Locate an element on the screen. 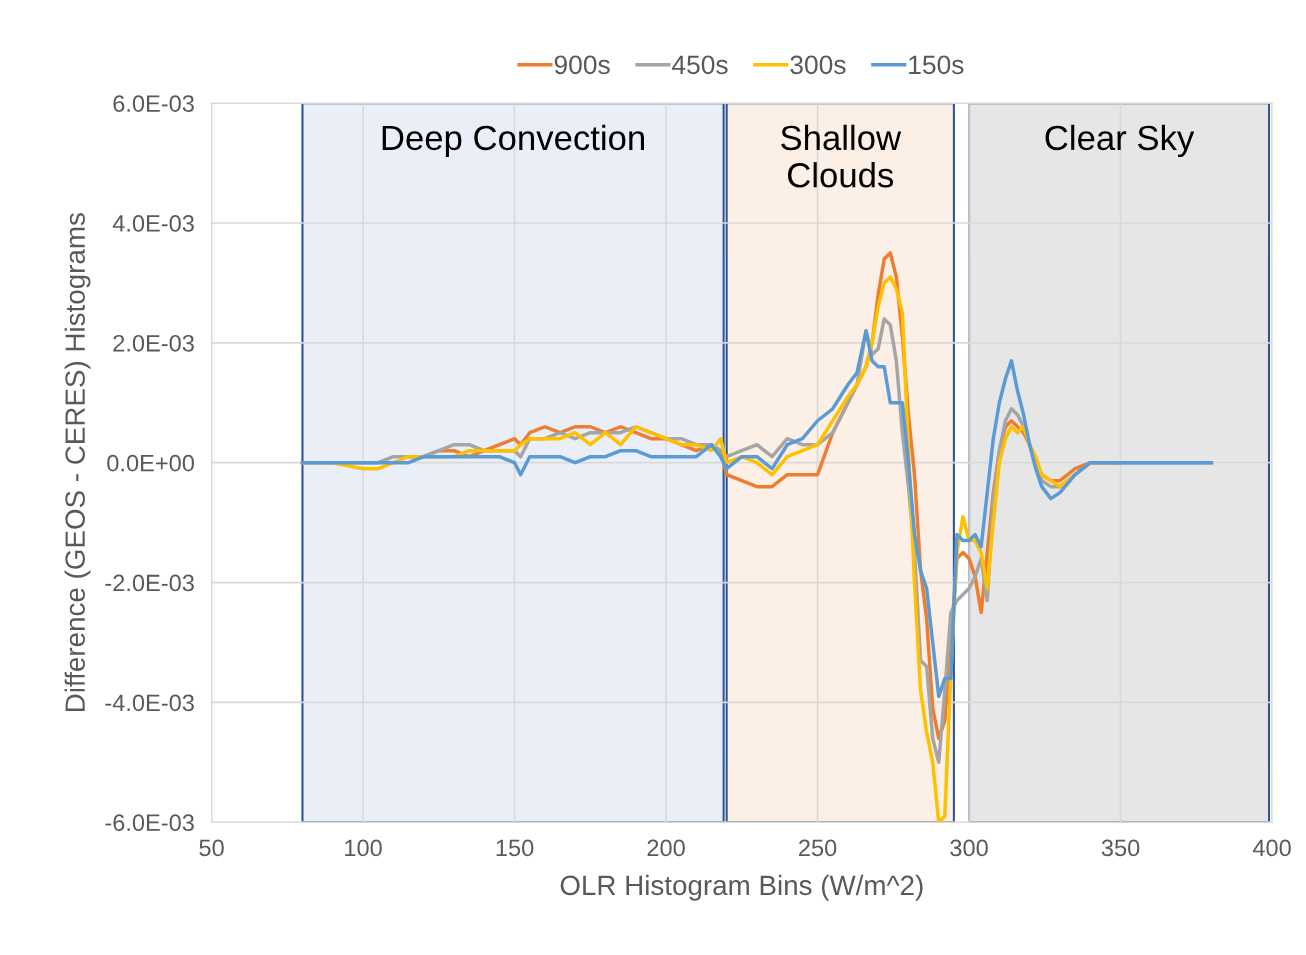 This screenshot has width=1306, height=955. y-tick-label: 0.0E+00 is located at coordinates (150, 463).